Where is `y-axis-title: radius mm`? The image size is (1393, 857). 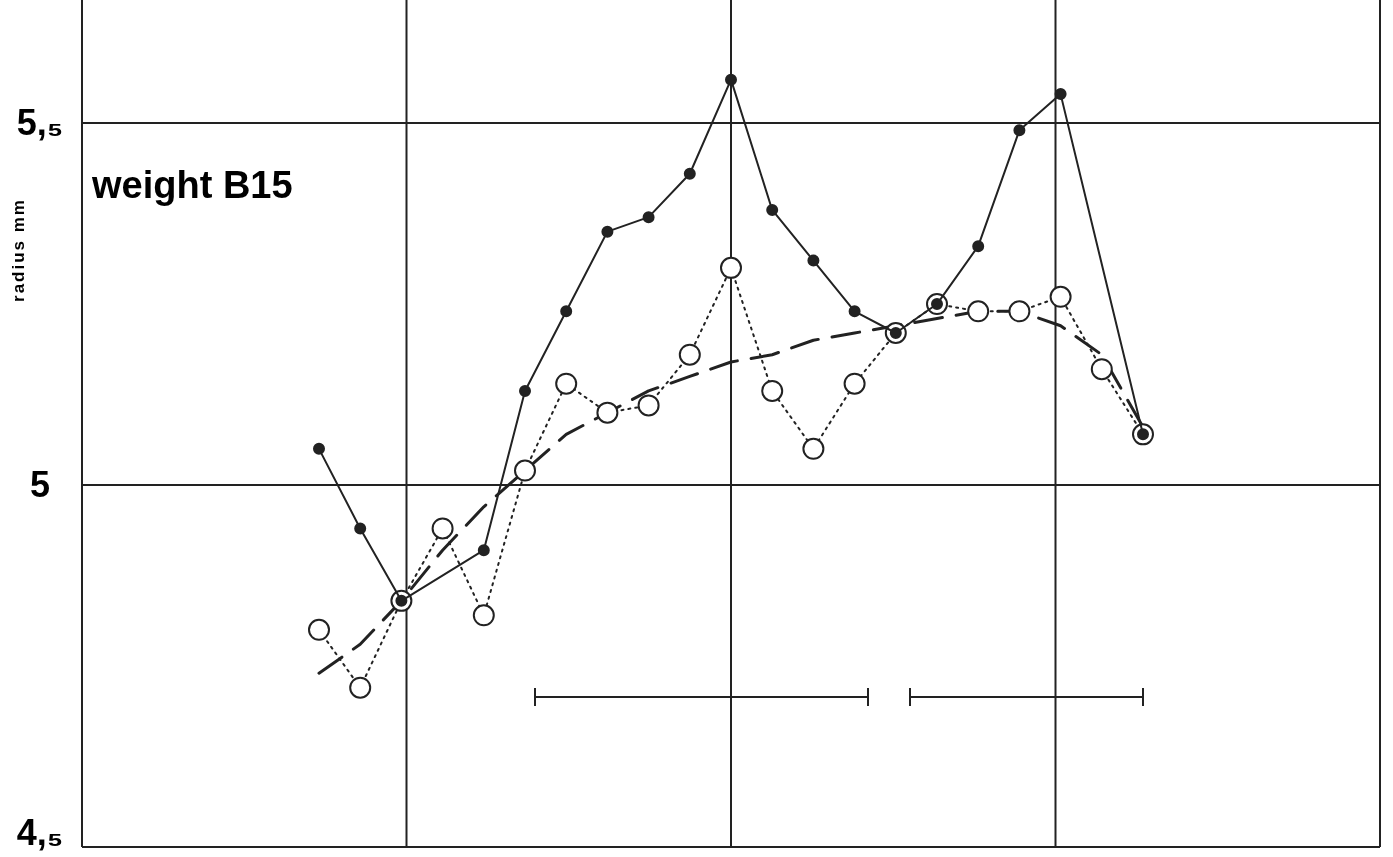 y-axis-title: radius mm is located at coordinates (18, 250).